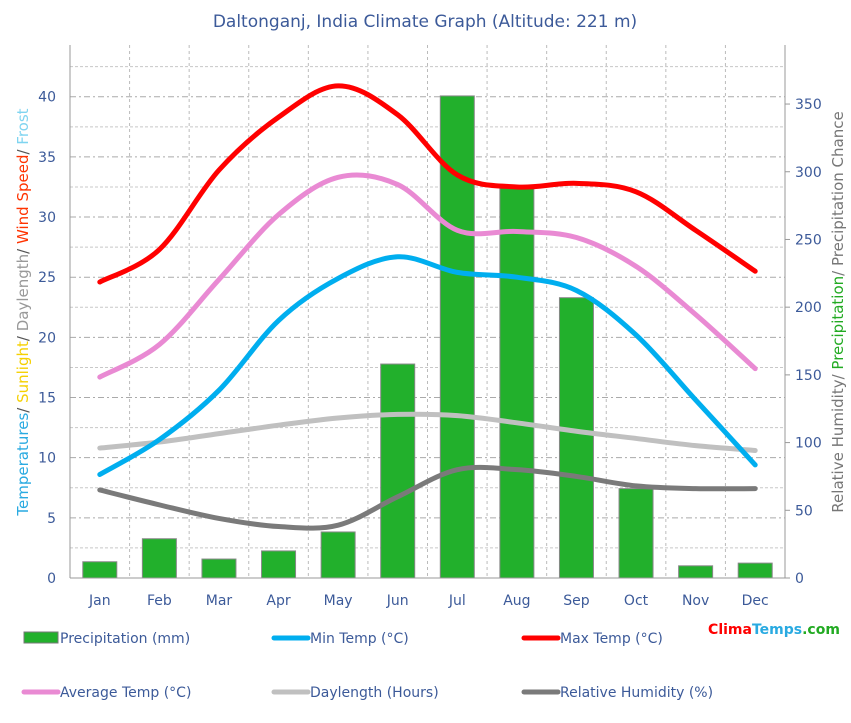 The height and width of the screenshot is (723, 851). I want to click on x-tick-label: Dec, so click(755, 601).